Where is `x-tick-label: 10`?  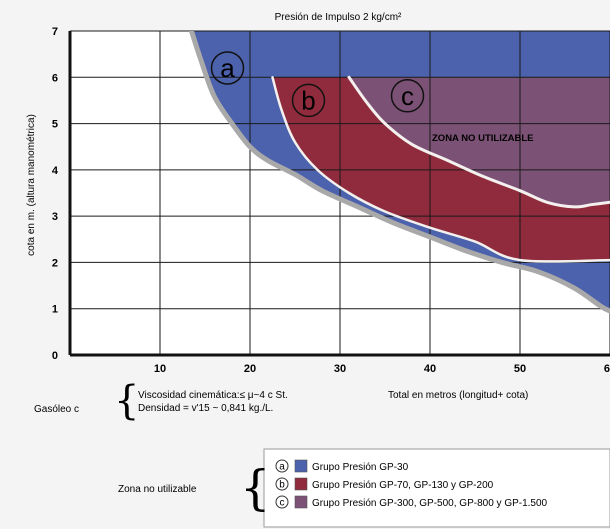 x-tick-label: 10 is located at coordinates (160, 369).